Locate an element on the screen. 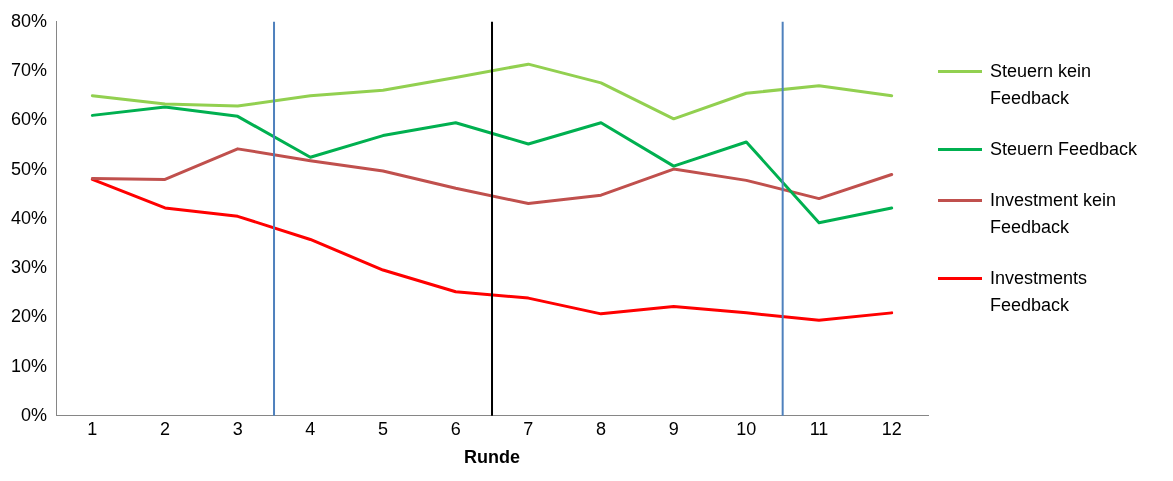 The width and height of the screenshot is (1173, 481). x-tick-label: 8 is located at coordinates (601, 428).